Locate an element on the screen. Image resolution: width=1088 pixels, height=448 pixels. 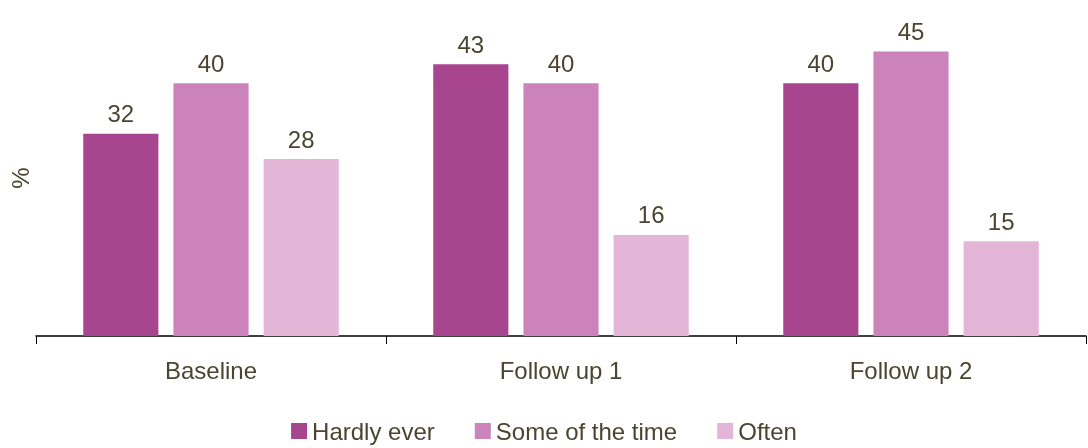
data-label: 16 is located at coordinates (651, 215).